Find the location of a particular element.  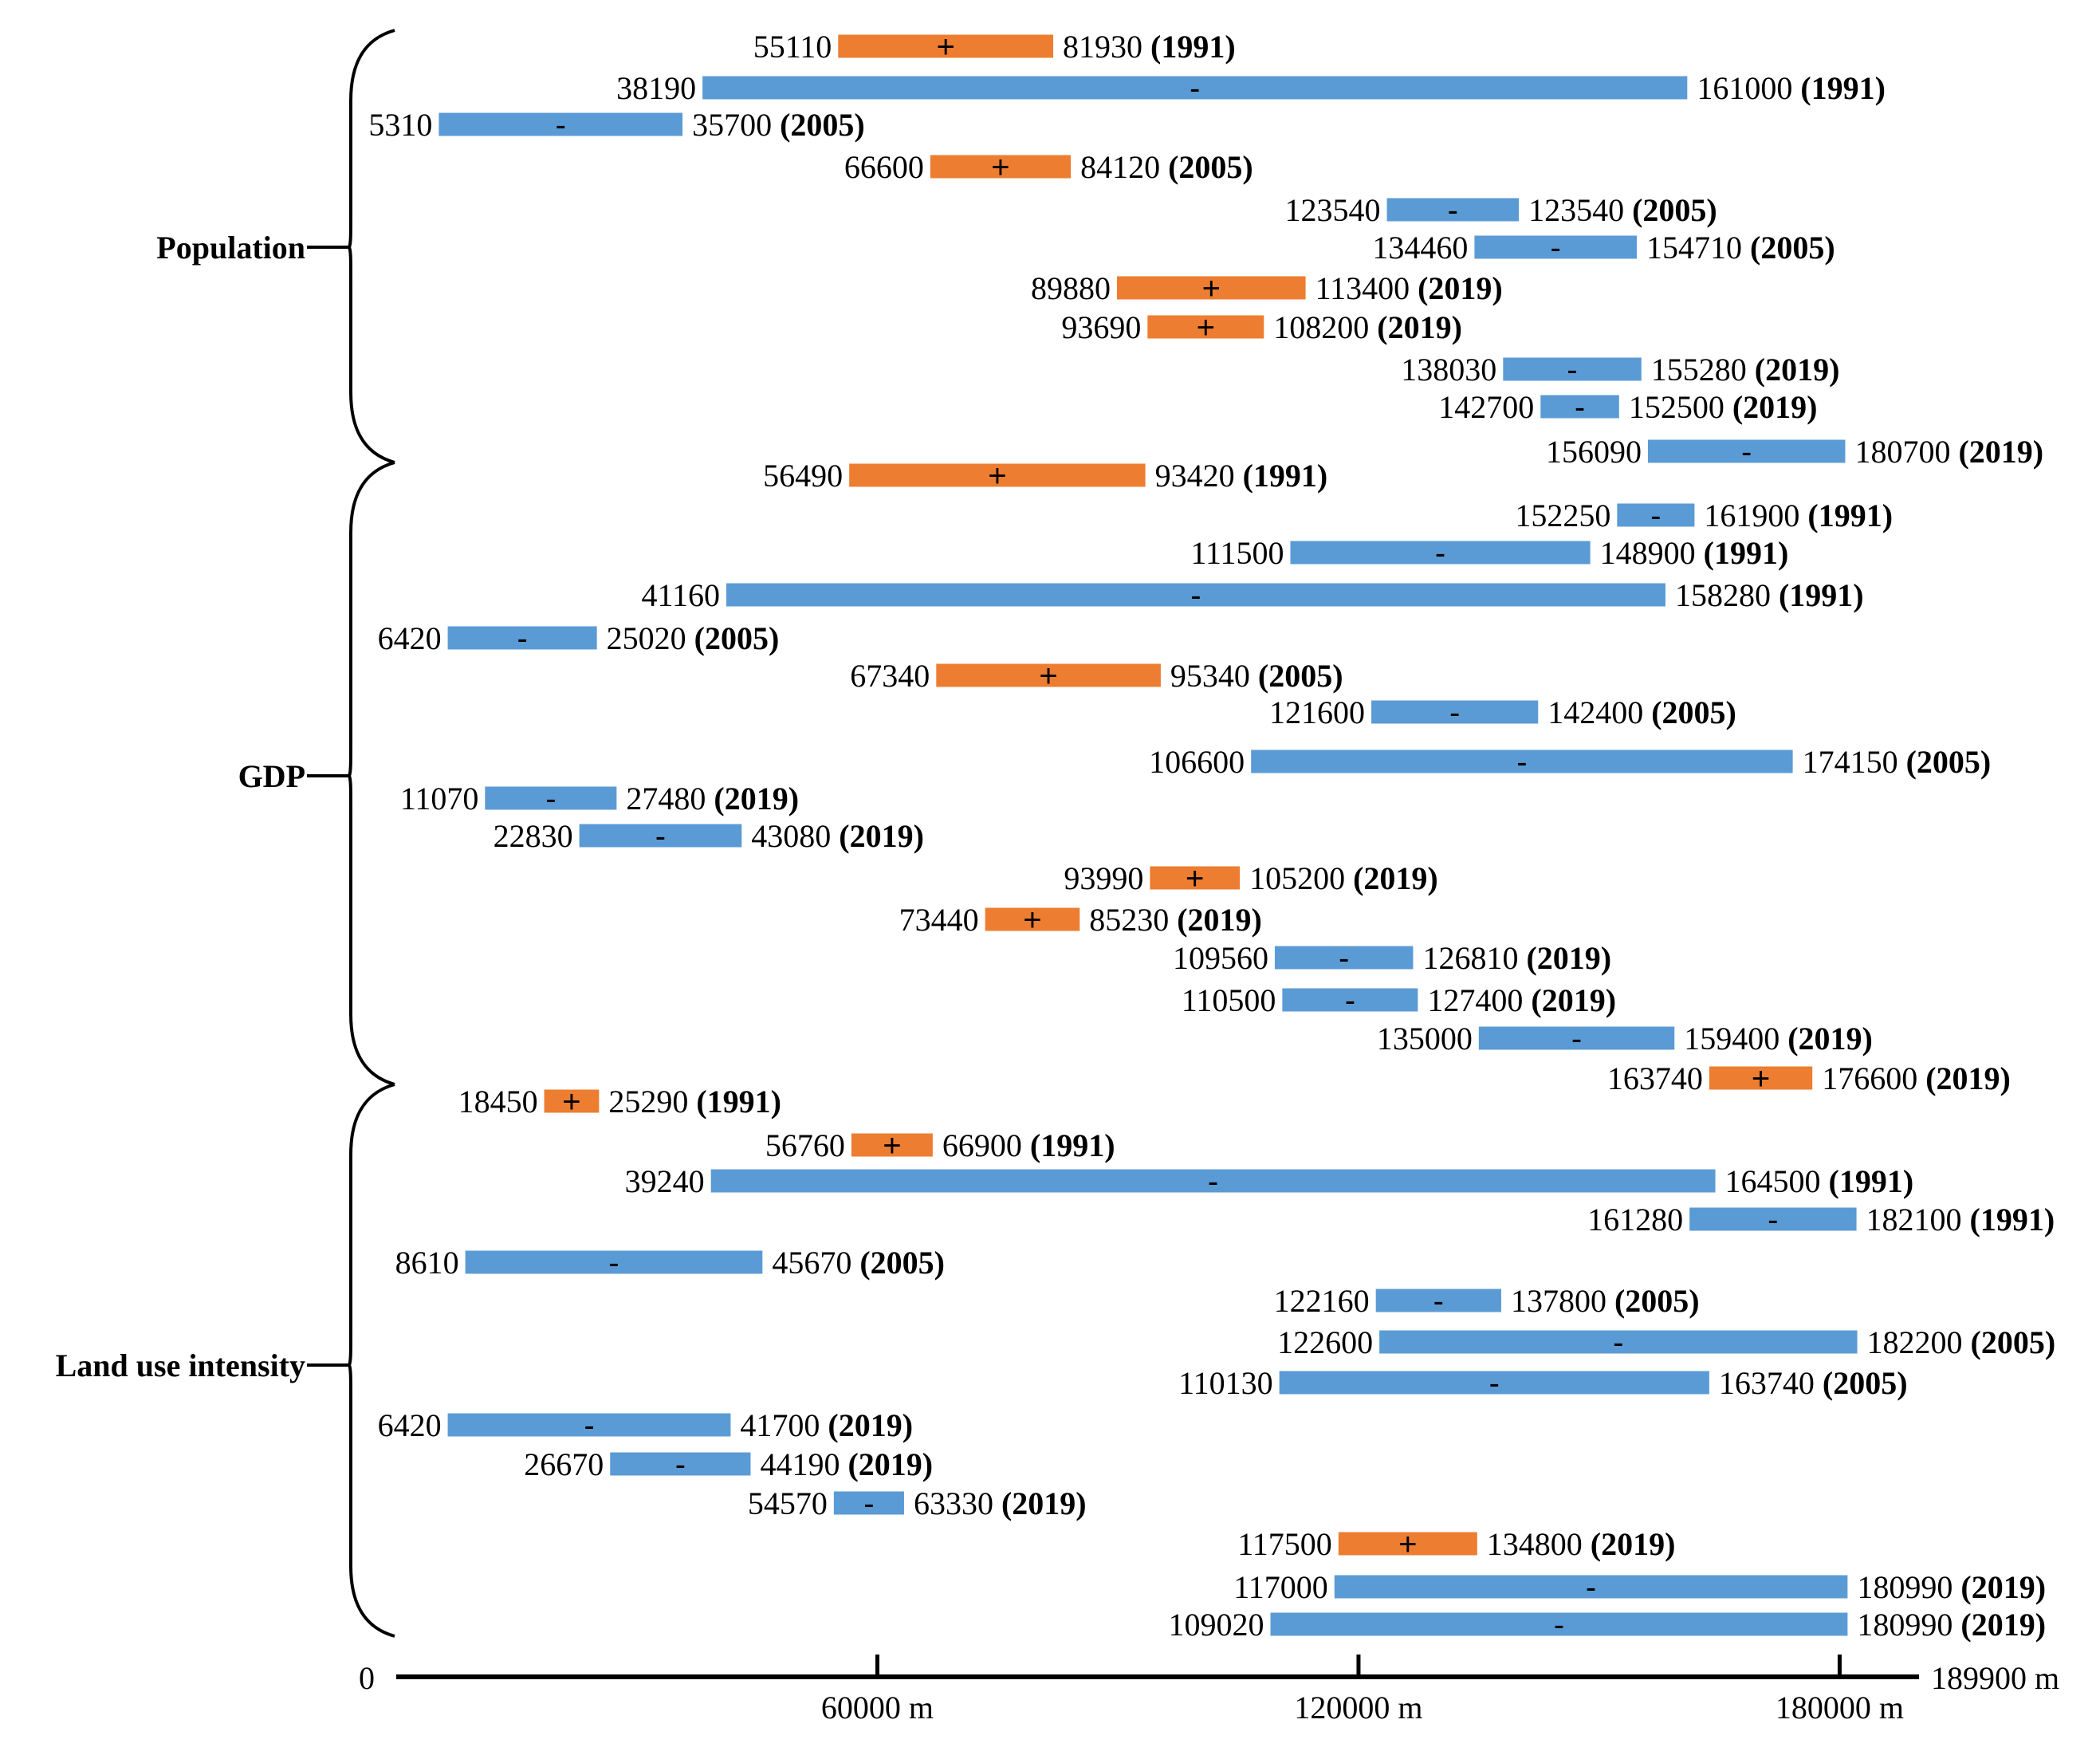

interval-1-7-start-label: 106600 is located at coordinates (1197, 762).